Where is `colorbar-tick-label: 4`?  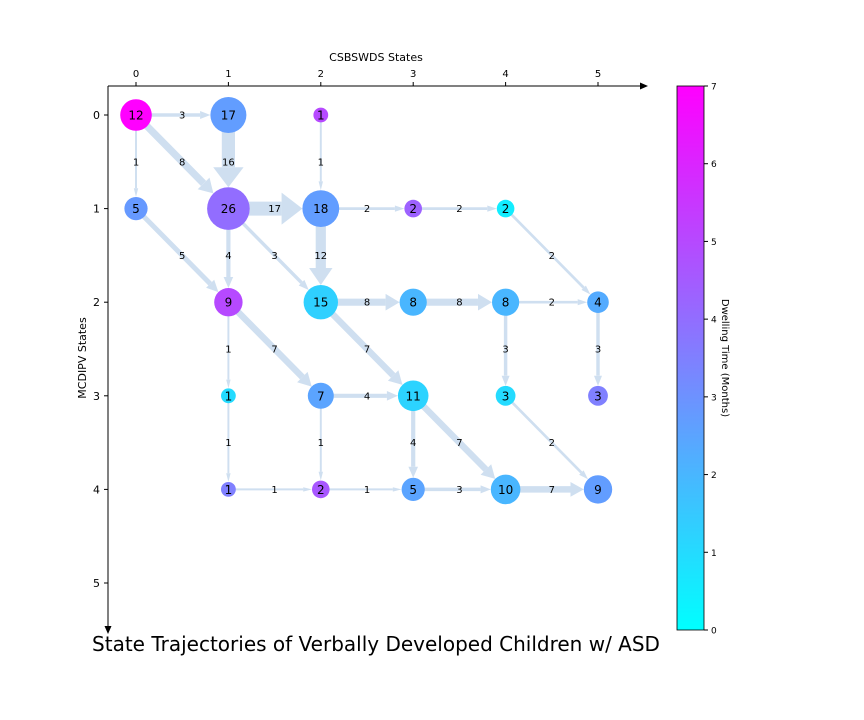
colorbar-tick-label: 4 is located at coordinates (714, 321).